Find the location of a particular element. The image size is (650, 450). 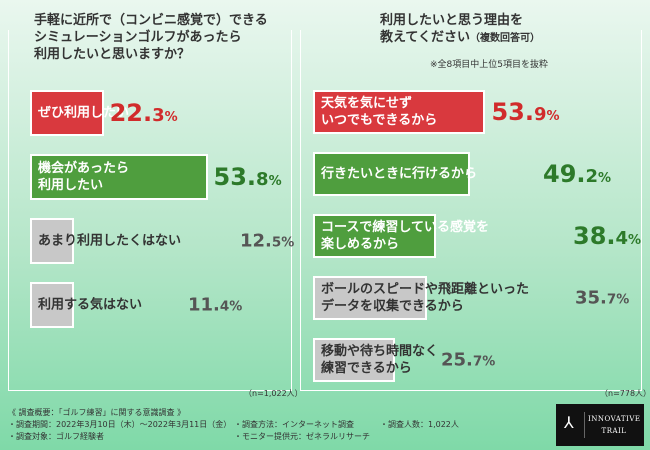

right-title-line-2: 教えてください（複数回答可） is located at coordinates (505, 38).